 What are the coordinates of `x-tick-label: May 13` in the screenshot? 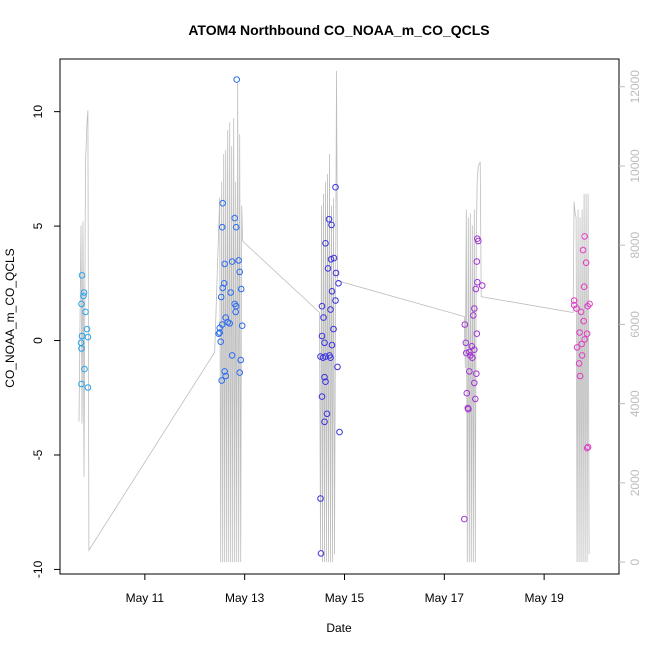 It's located at (245, 598).